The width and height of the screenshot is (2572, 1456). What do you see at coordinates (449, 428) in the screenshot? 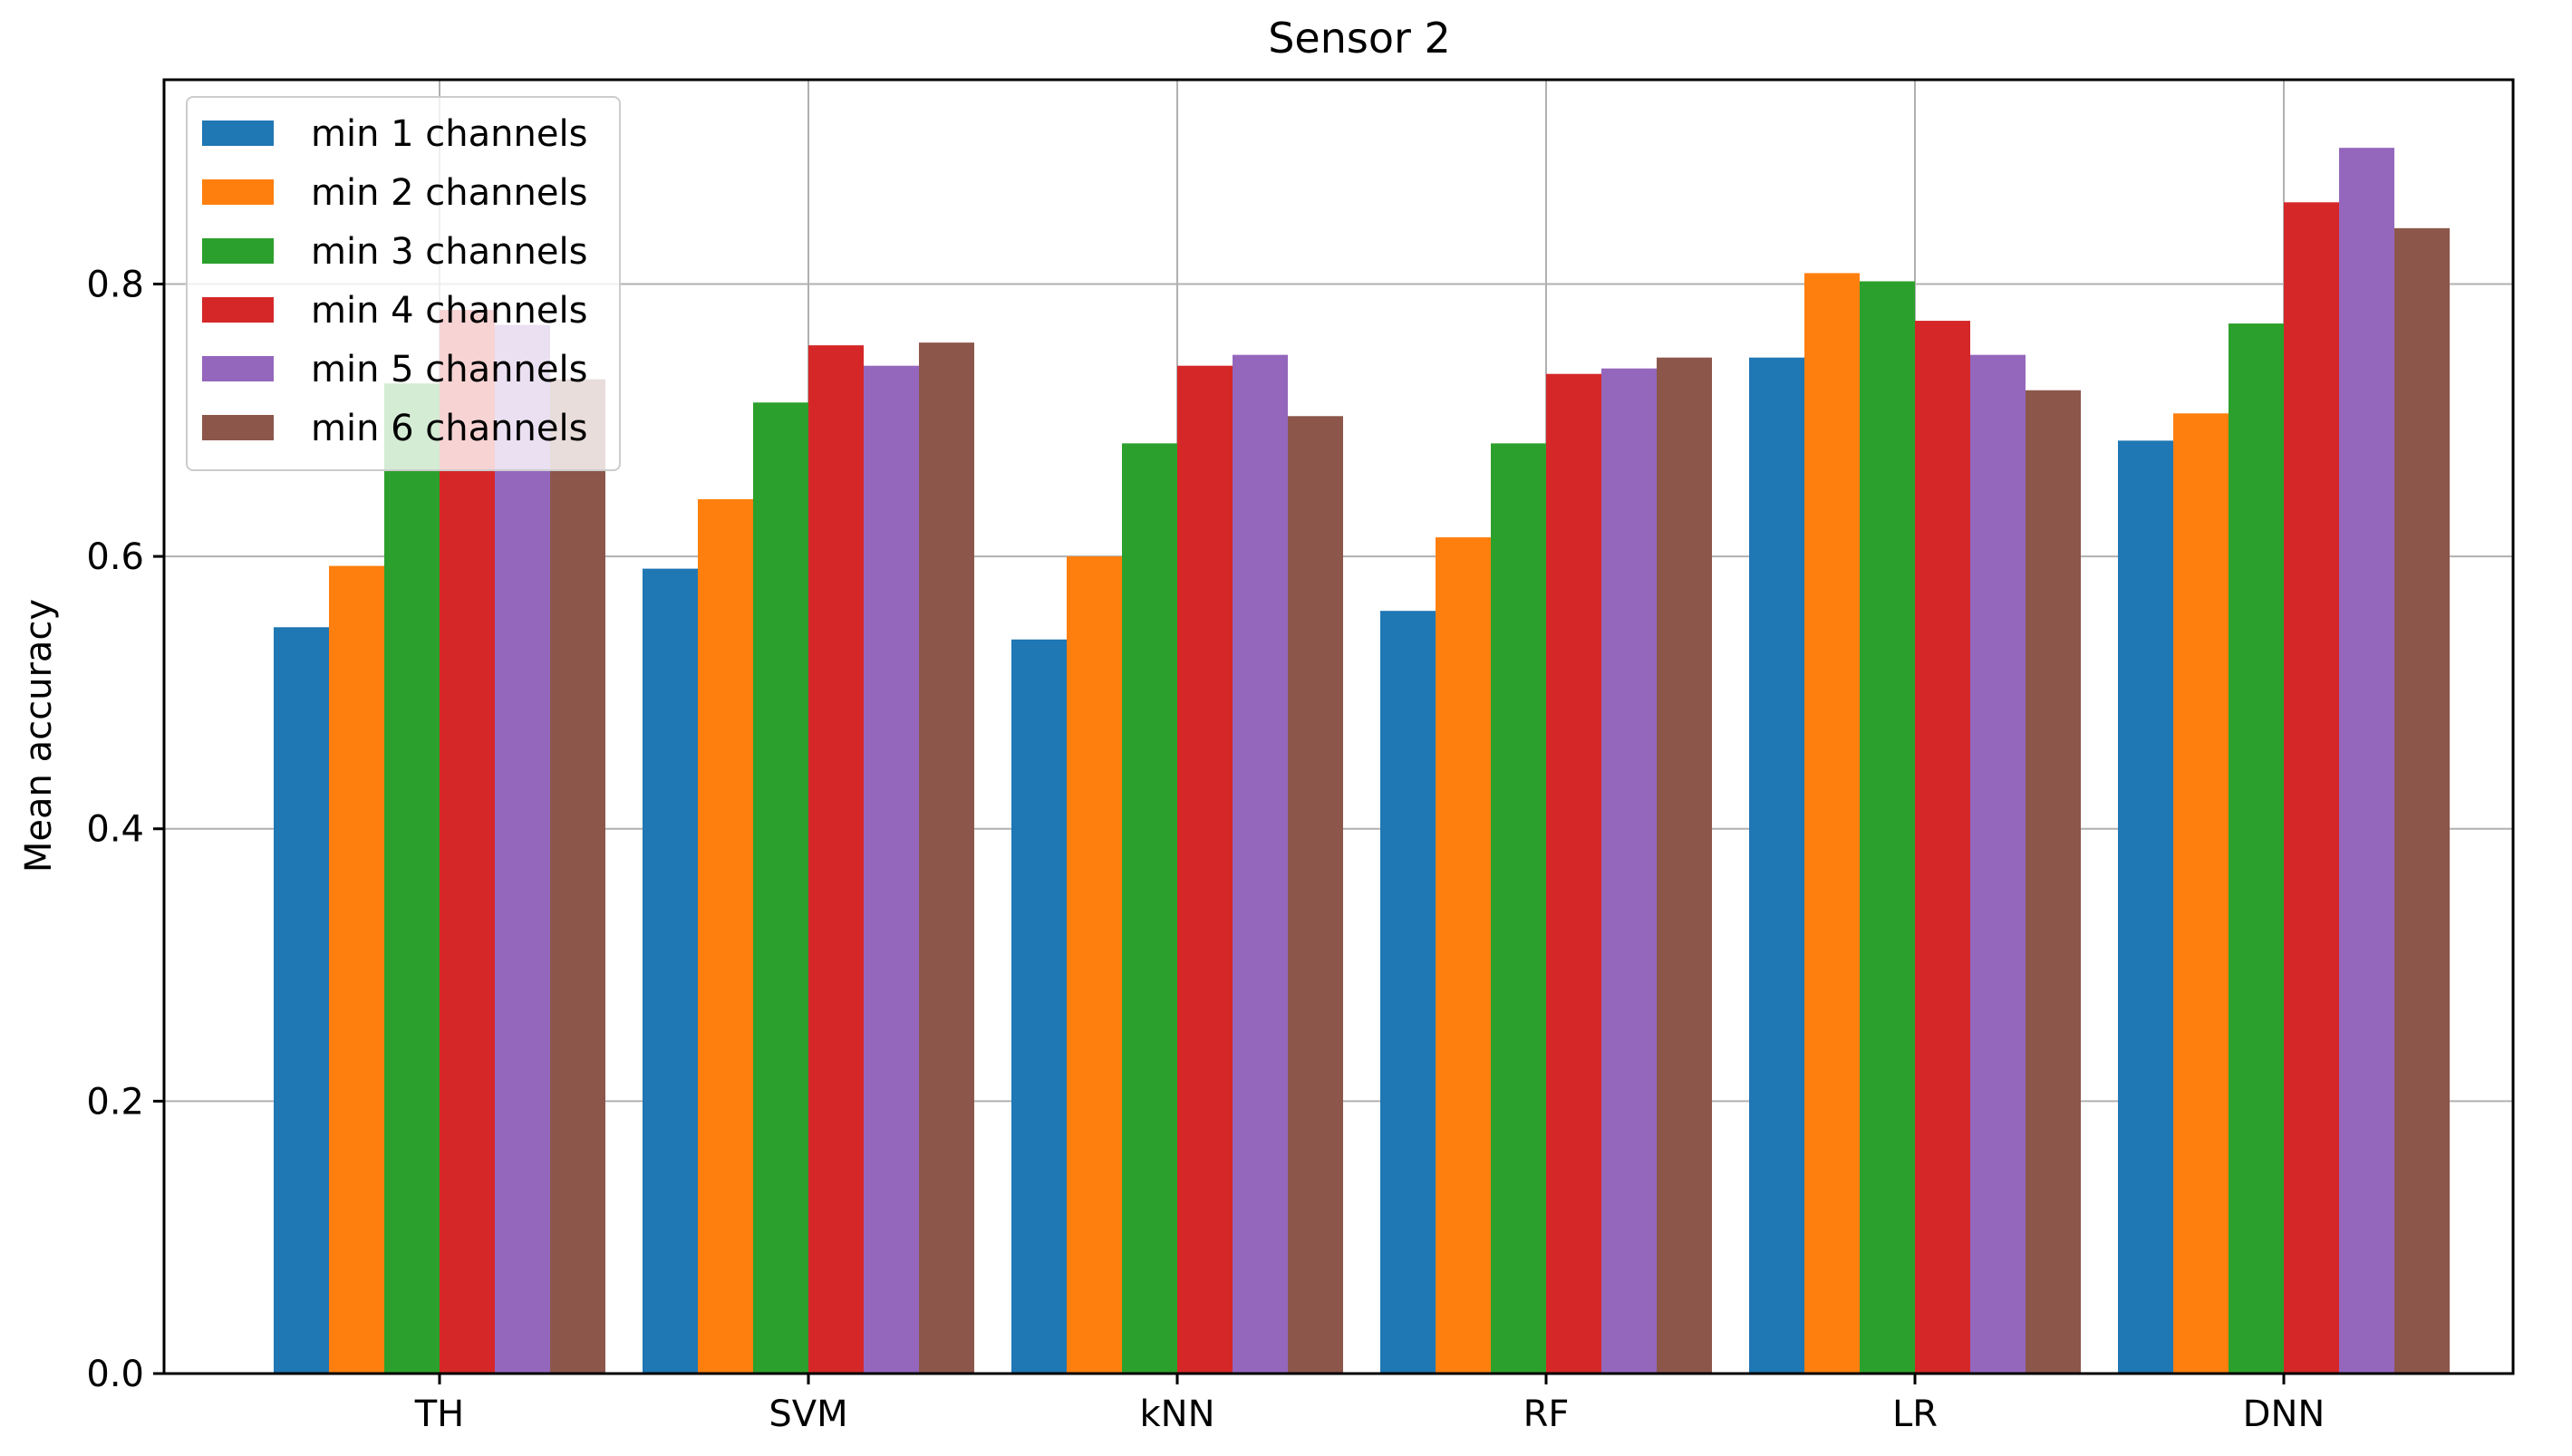
I see `legend-label: min 6 channels` at bounding box center [449, 428].